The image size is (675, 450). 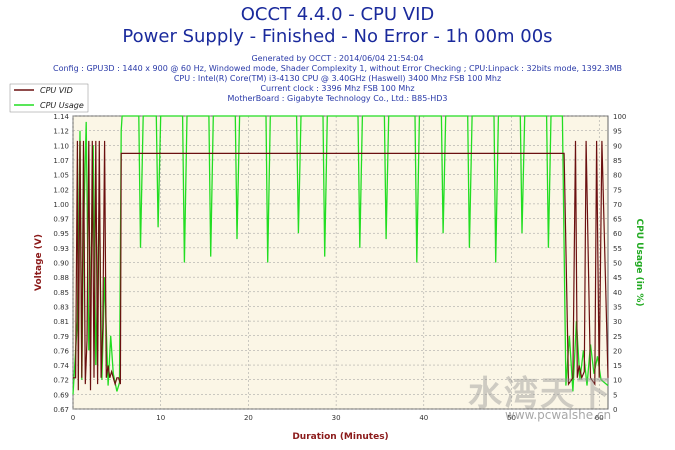 I want to click on y2-tick-label: 45, so click(x=617, y=278).